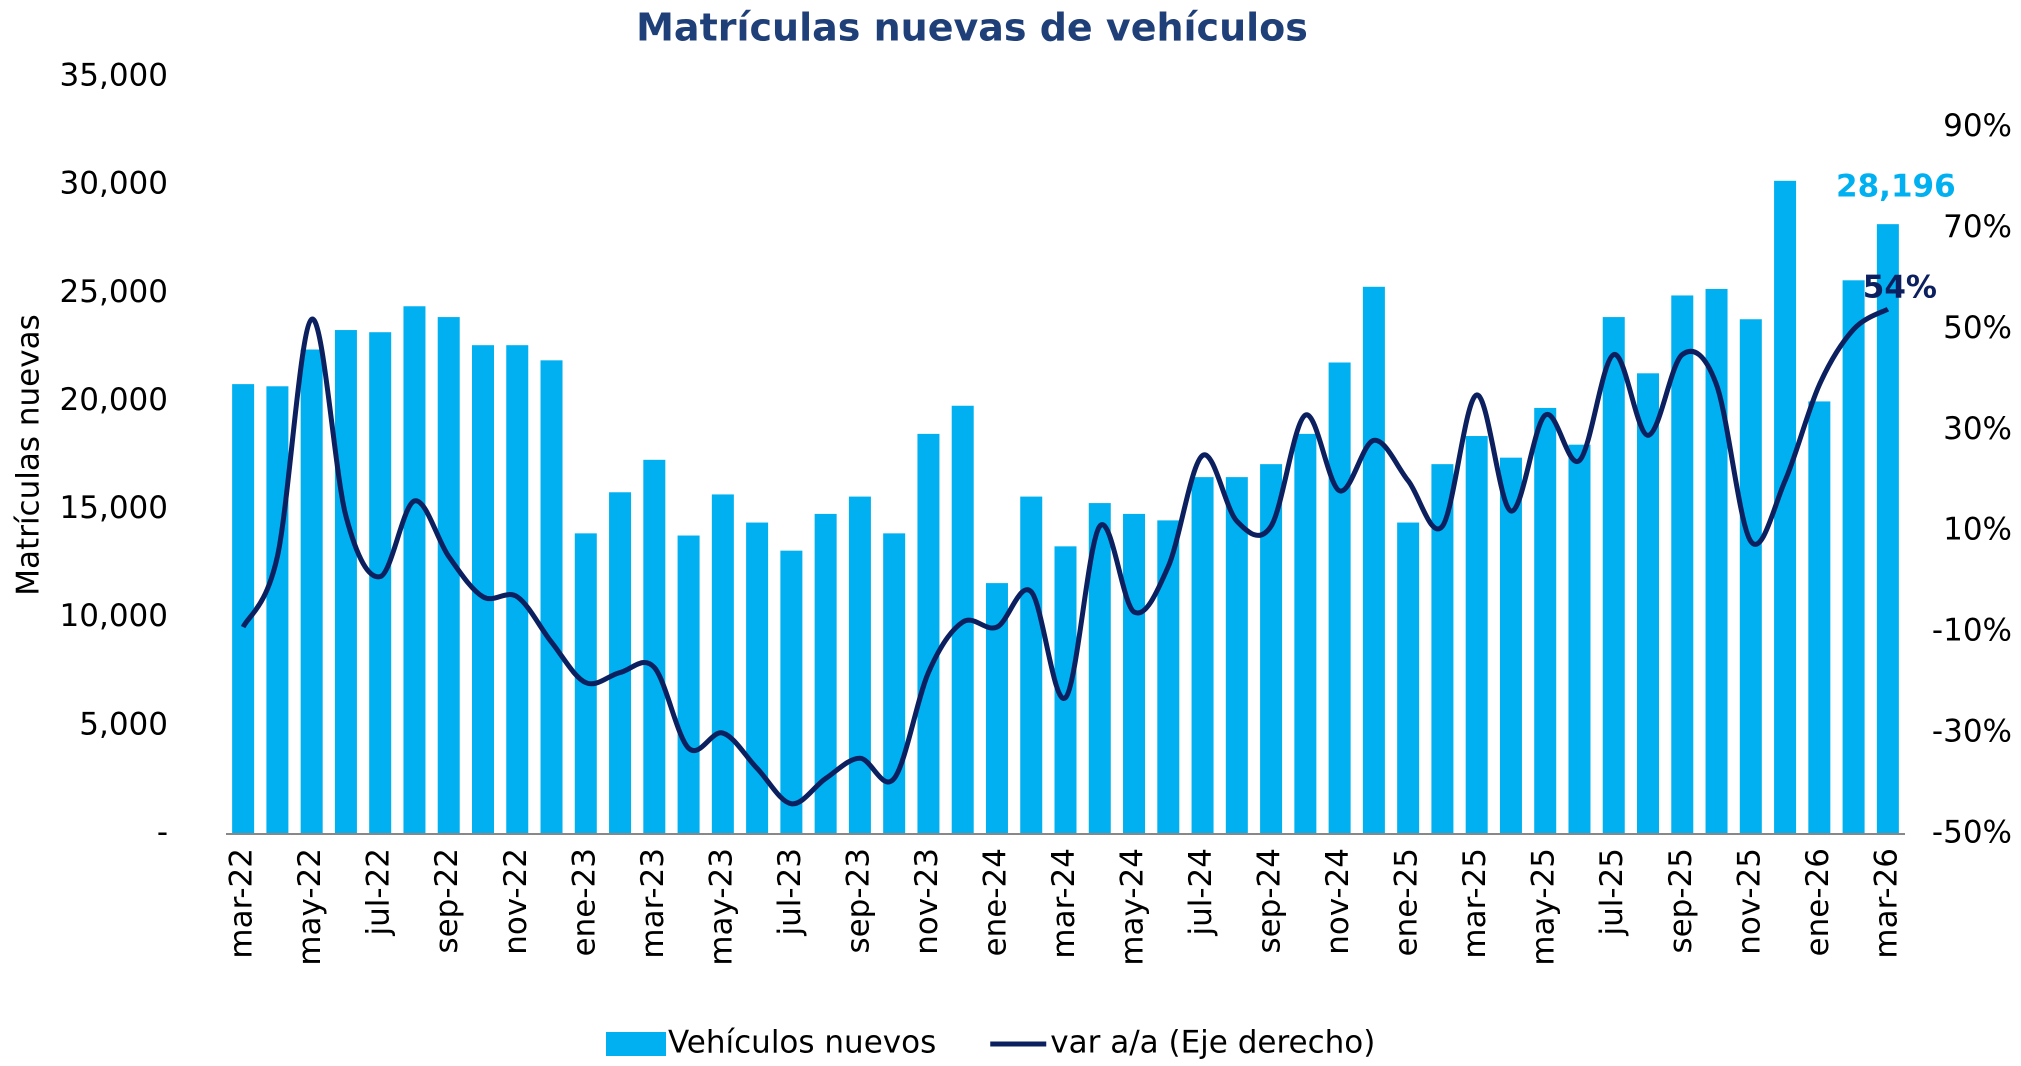  What do you see at coordinates (1972, 732) in the screenshot?
I see `y2-tick-label: -30%` at bounding box center [1972, 732].